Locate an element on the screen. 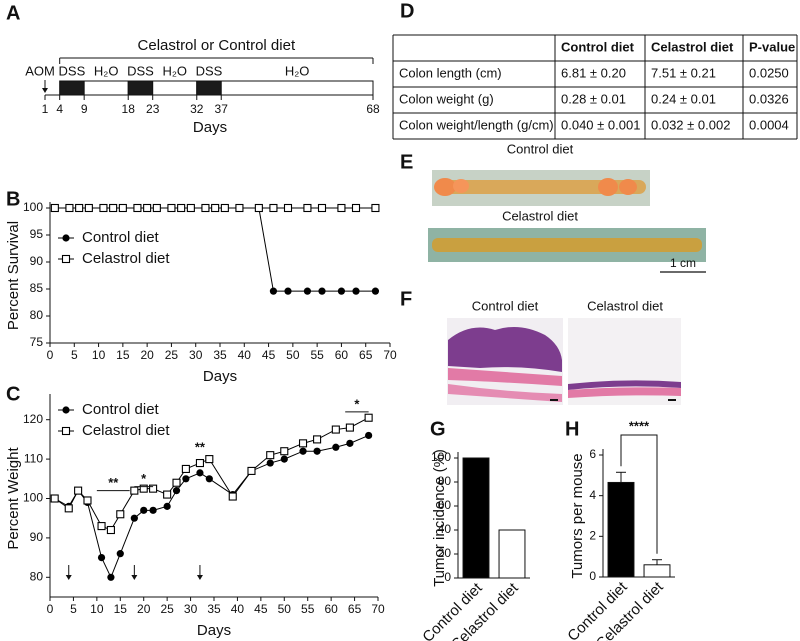 Image resolution: width=800 pixels, height=641 pixels. histology-label: Control diet is located at coordinates (505, 305).